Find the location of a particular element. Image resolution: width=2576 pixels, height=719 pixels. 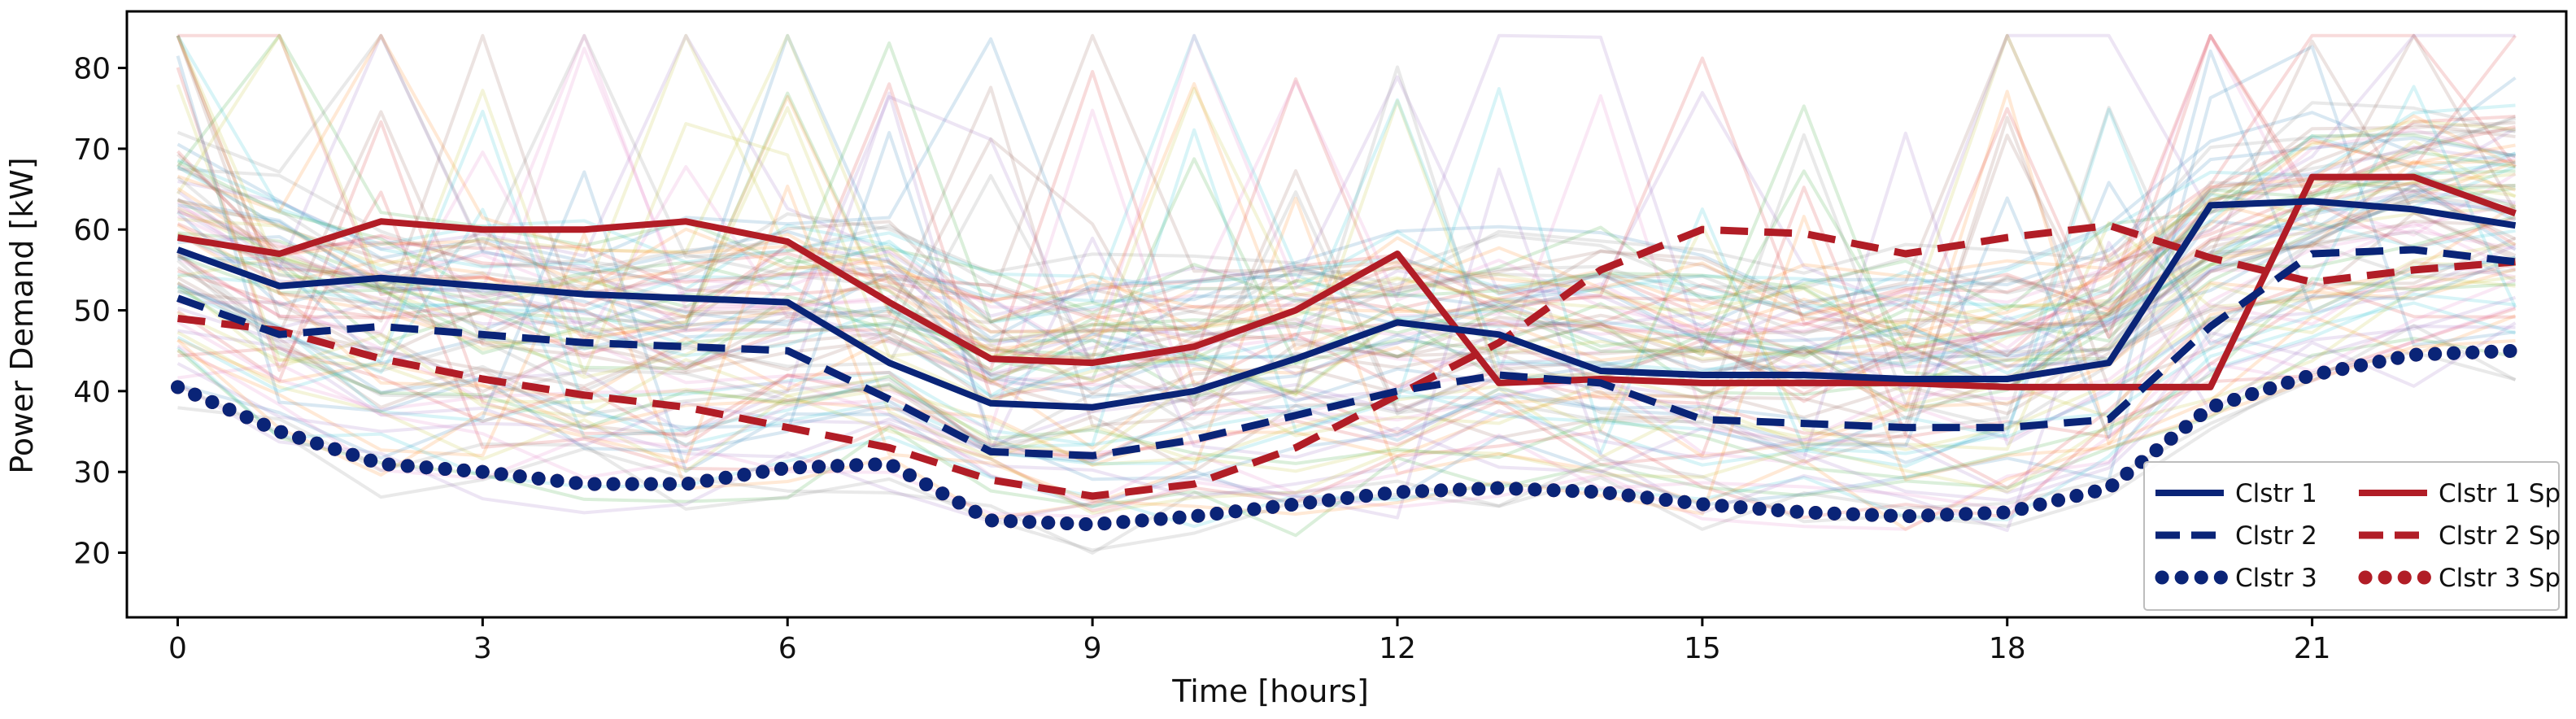

x-tick-label: 18 is located at coordinates (2007, 649).